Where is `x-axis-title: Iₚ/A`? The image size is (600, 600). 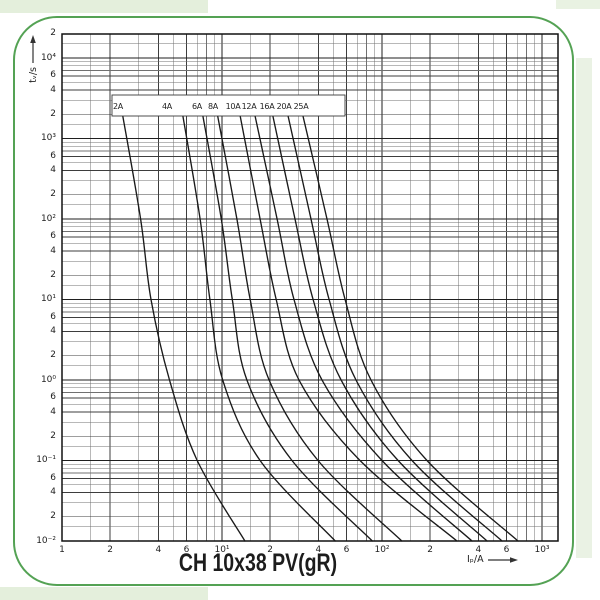 x-axis-title: Iₚ/A is located at coordinates (492, 559).